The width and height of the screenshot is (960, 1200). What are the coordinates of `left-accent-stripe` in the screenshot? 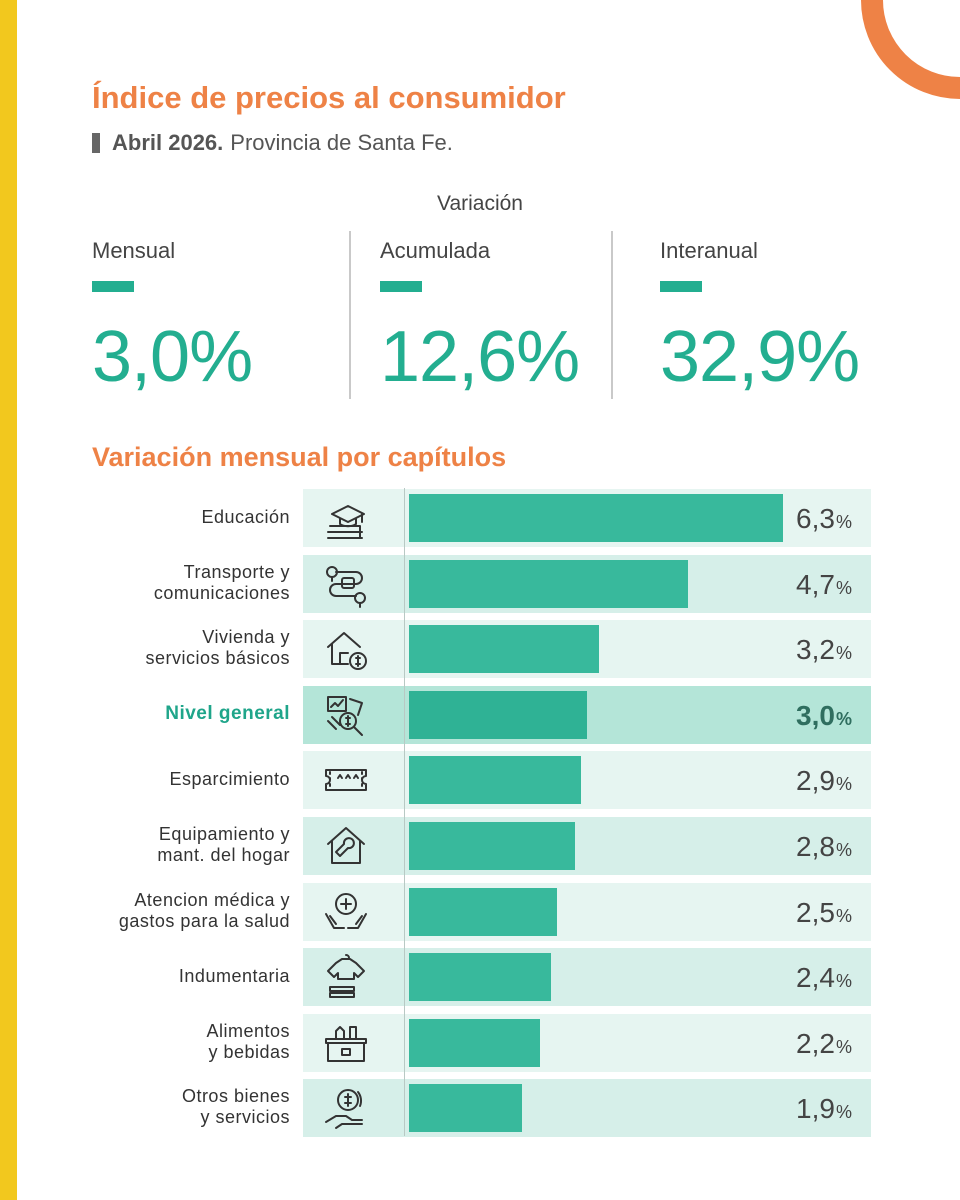 It's located at (8, 600).